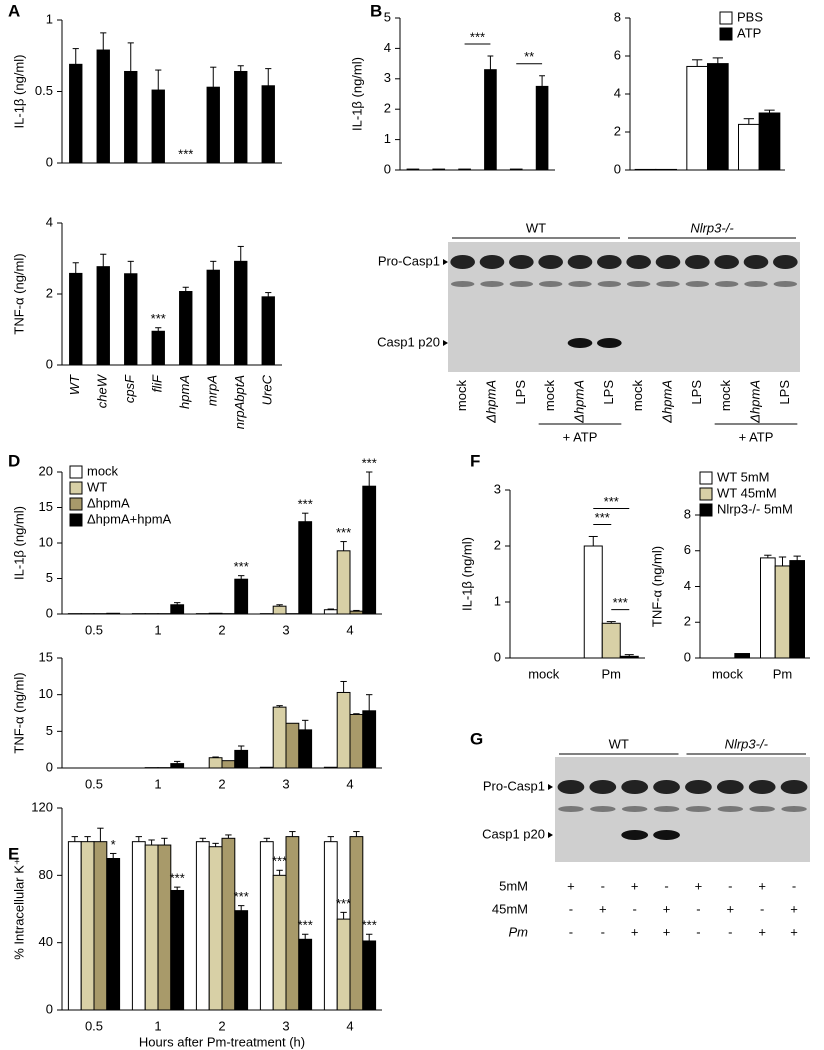  What do you see at coordinates (578, 402) in the screenshot?
I see `lane-label: ΔhpmA` at bounding box center [578, 402].